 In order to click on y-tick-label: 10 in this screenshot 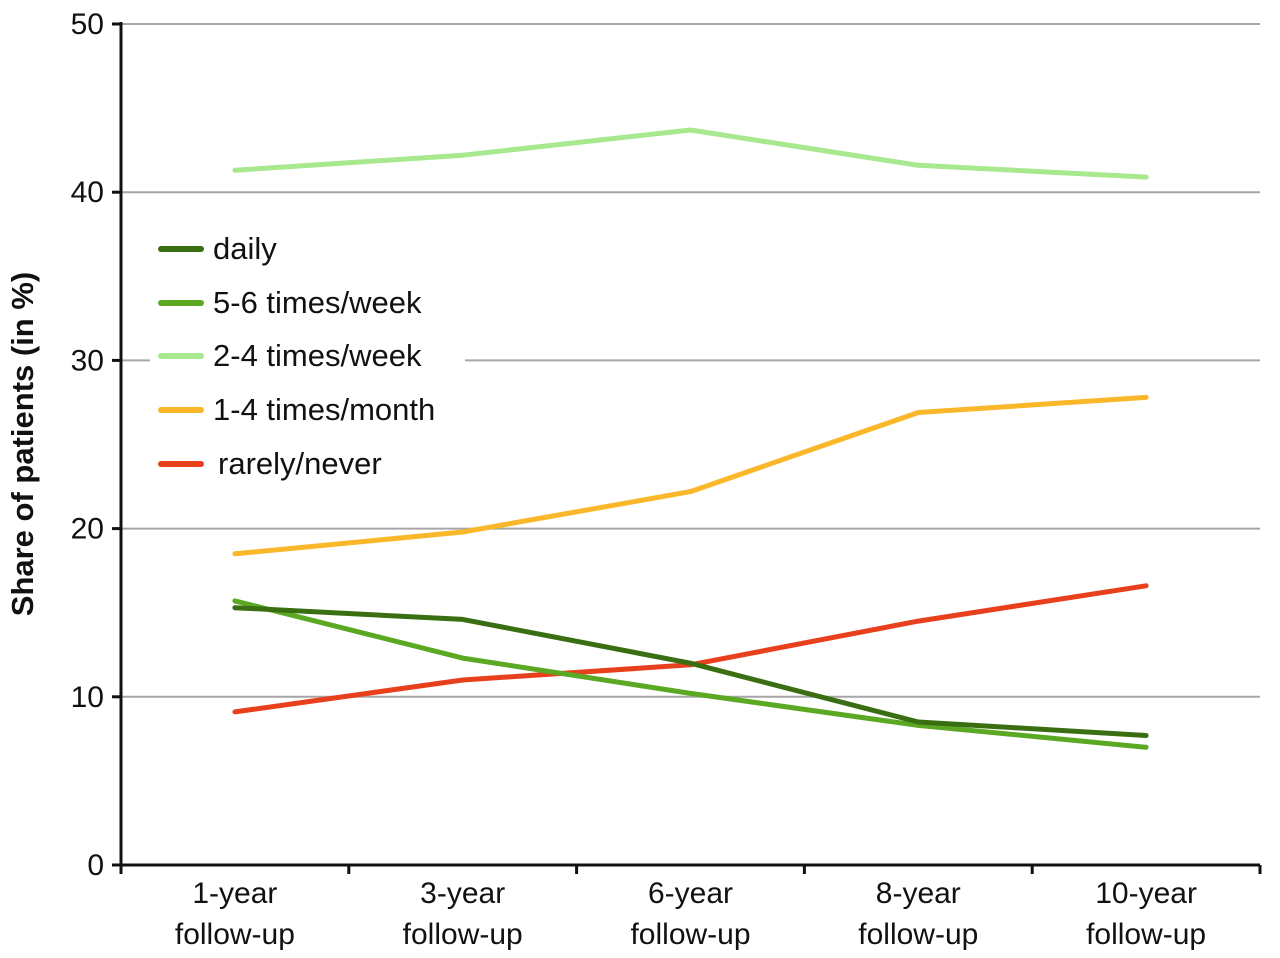, I will do `click(87, 697)`.